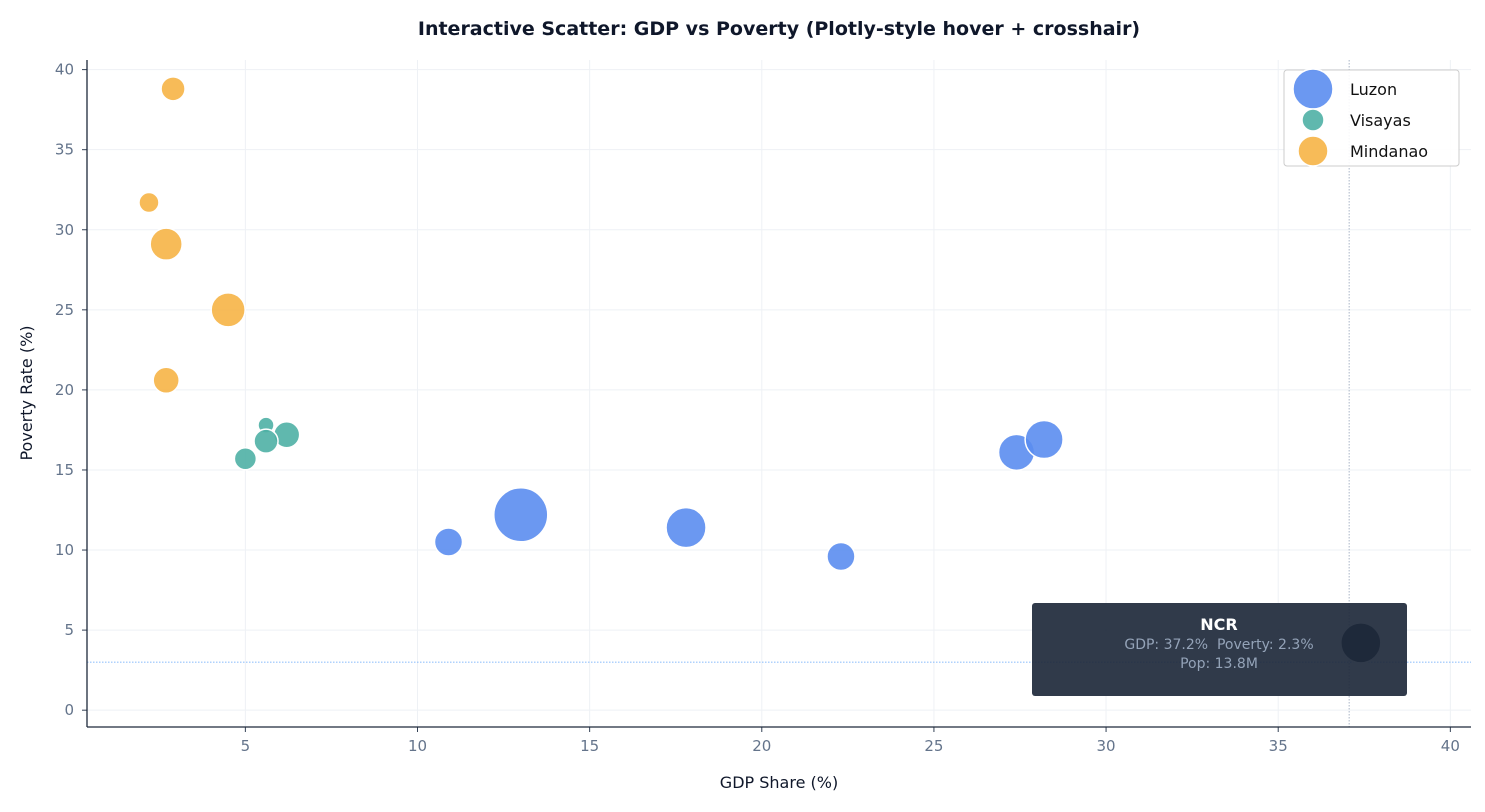  What do you see at coordinates (779, 782) in the screenshot?
I see `x-axis-label: GDP Share (%)` at bounding box center [779, 782].